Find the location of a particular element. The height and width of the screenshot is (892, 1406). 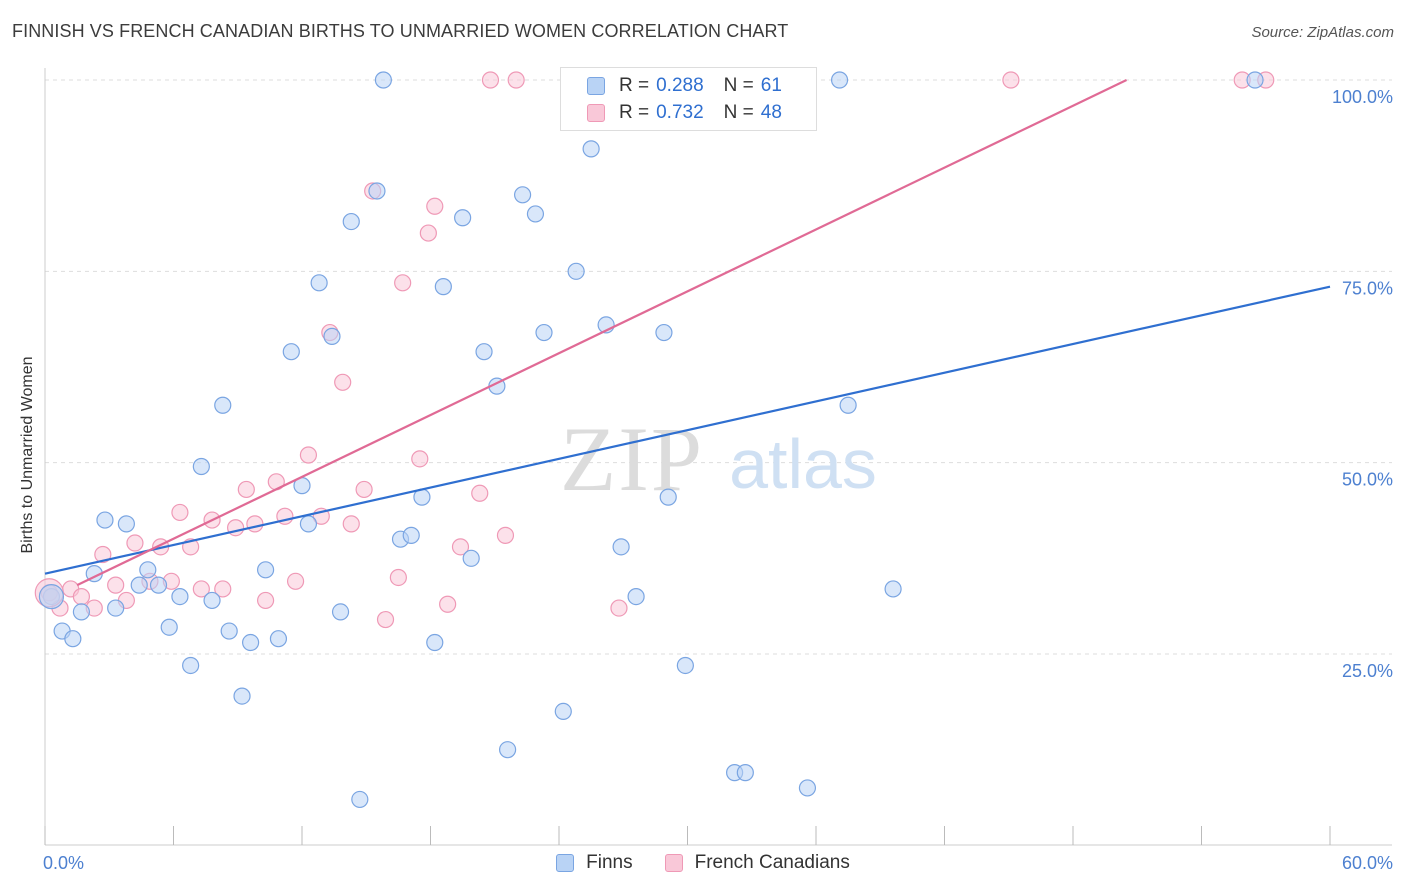

source-label: Source: ZipAtlas.com is located at coordinates (1322, 32).